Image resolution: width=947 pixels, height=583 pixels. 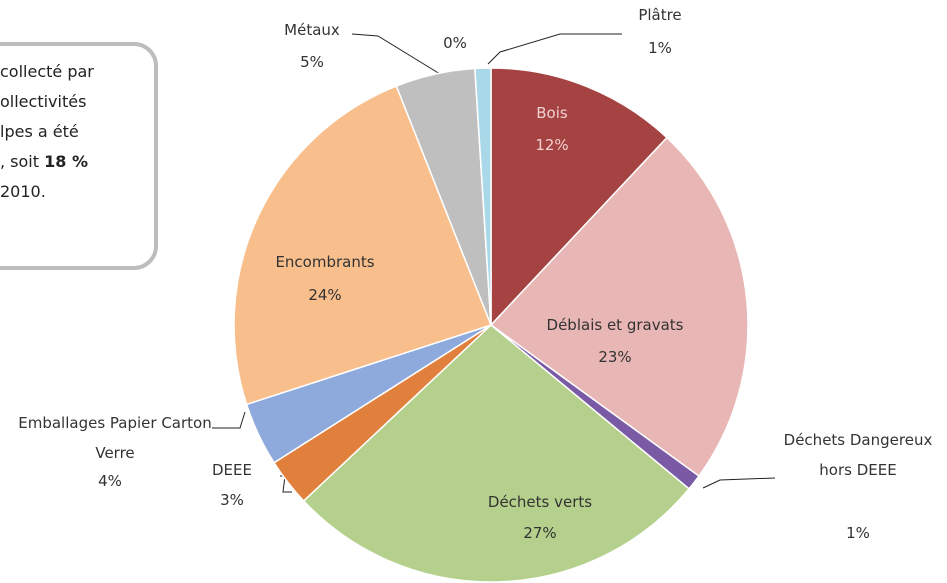 I want to click on slice-label: Métaux, so click(x=312, y=30).